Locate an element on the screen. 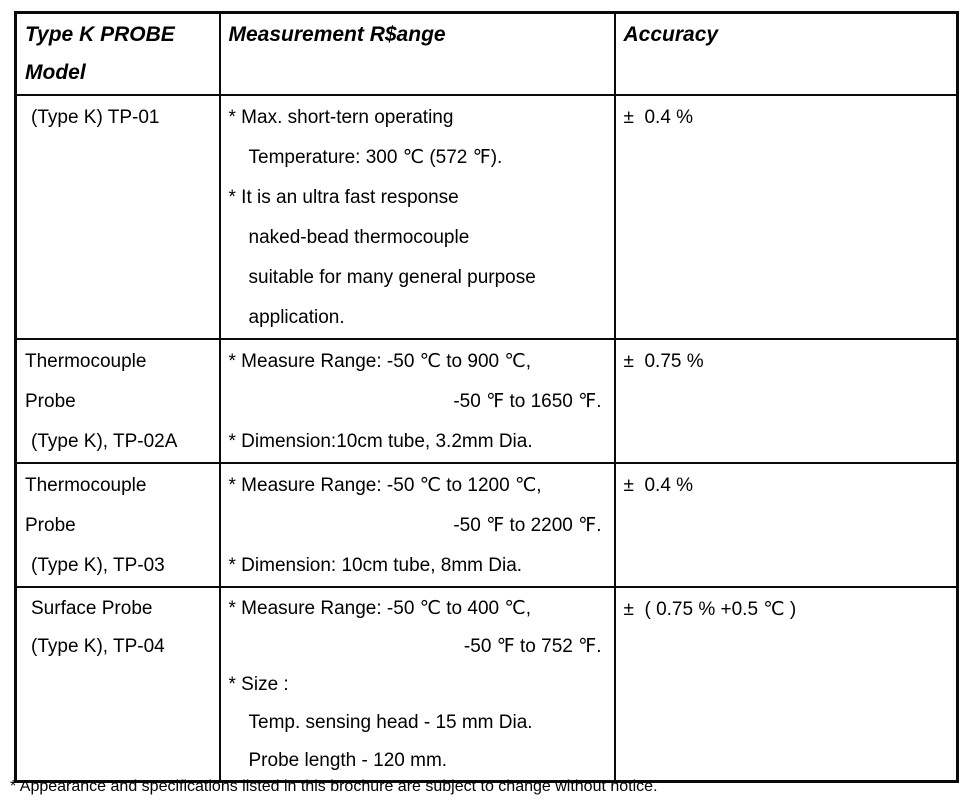 The image size is (967, 804). range-line: -50 ℉ to 1650 ℉. is located at coordinates (527, 401).